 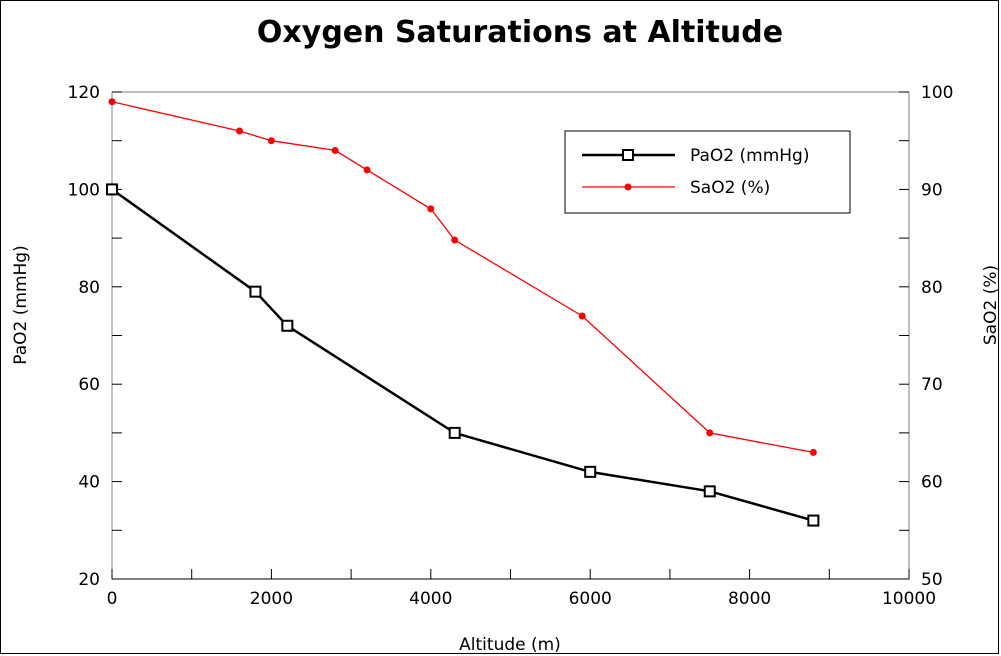 What do you see at coordinates (520, 32) in the screenshot?
I see `chart-title: Oxygen Saturations at Altitude` at bounding box center [520, 32].